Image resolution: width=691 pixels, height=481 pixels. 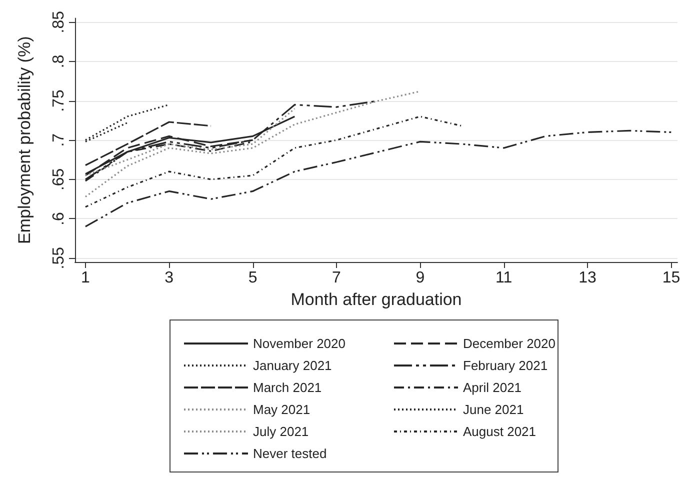 What do you see at coordinates (281, 431) in the screenshot?
I see `legend-label: July 2021` at bounding box center [281, 431].